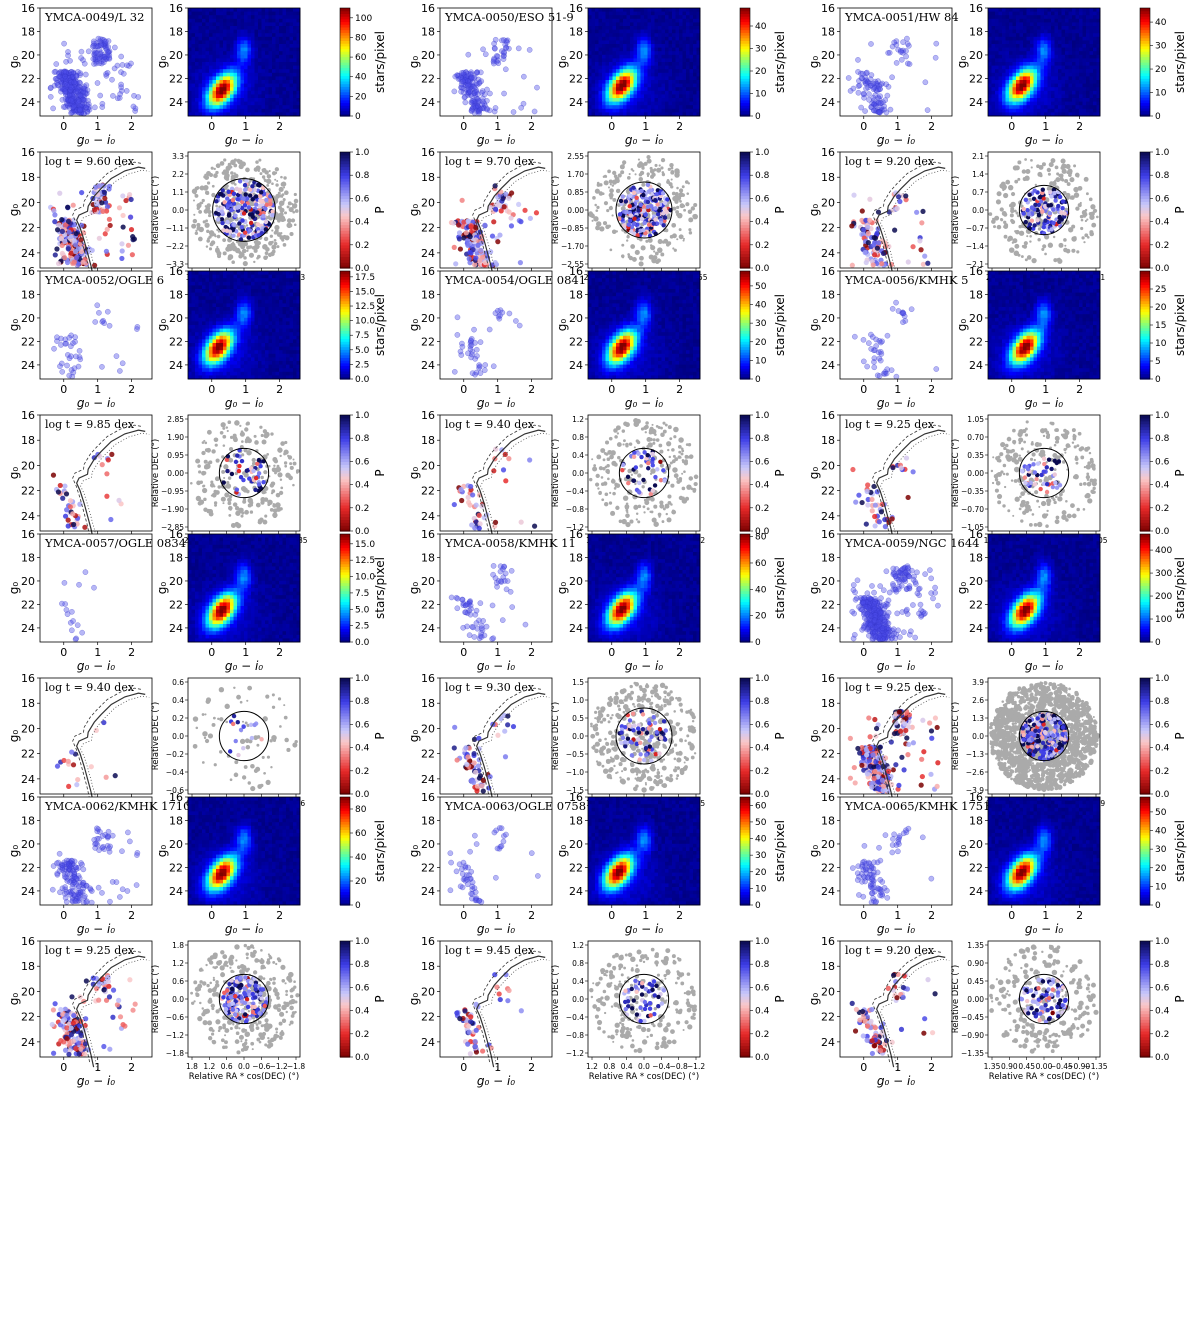 Image resolution: width=1200 pixels, height=1325 pixels. What do you see at coordinates (361, 38) in the screenshot?
I see `colorbar-tick-label: 80` at bounding box center [361, 38].